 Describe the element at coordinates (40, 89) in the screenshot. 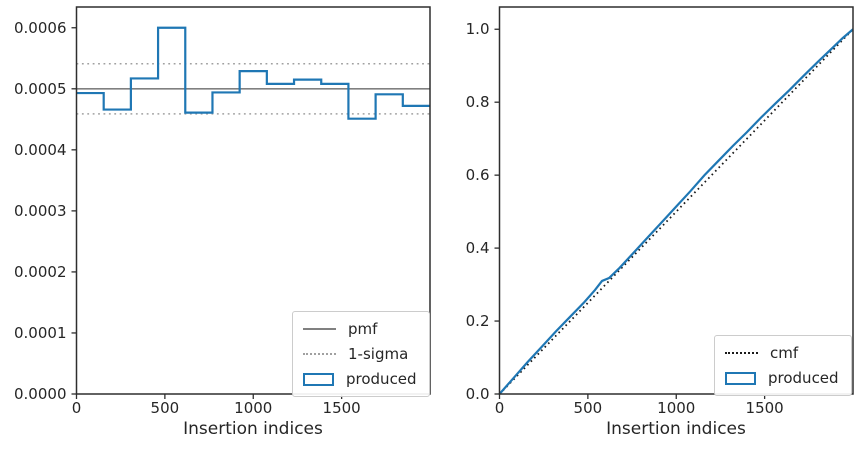

I see `y-tick-label: 0.0005` at that location.